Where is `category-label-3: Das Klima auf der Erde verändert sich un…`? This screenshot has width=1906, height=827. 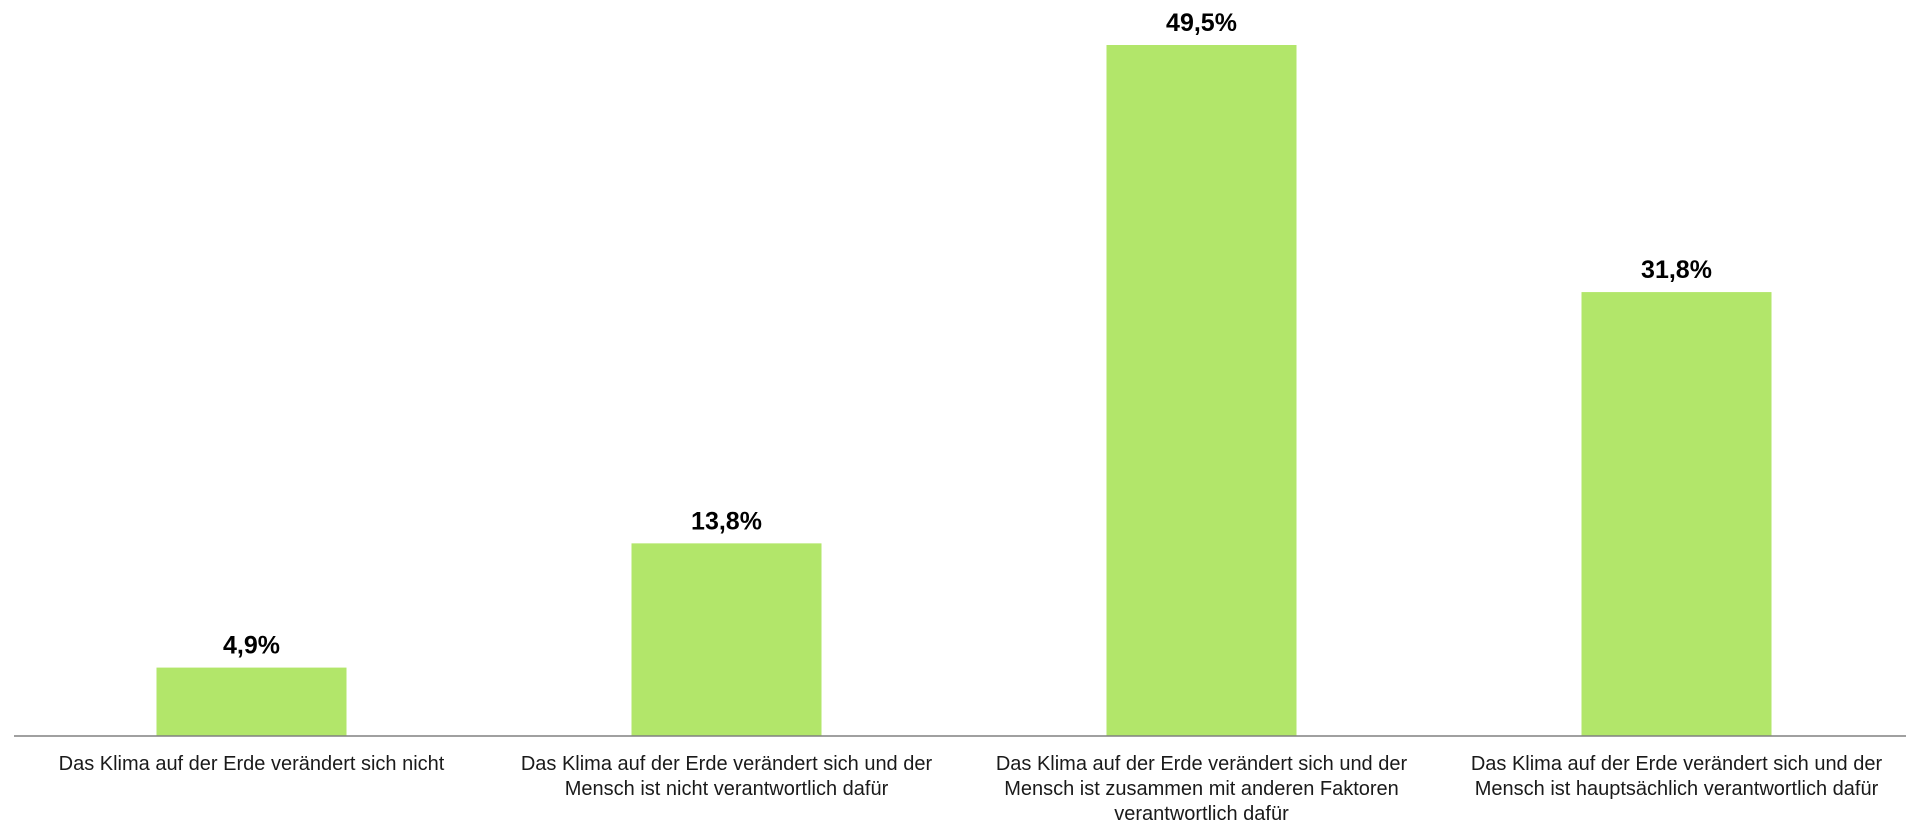
category-label-3: Das Klima auf der Erde verändert sich un… is located at coordinates (1201, 789).